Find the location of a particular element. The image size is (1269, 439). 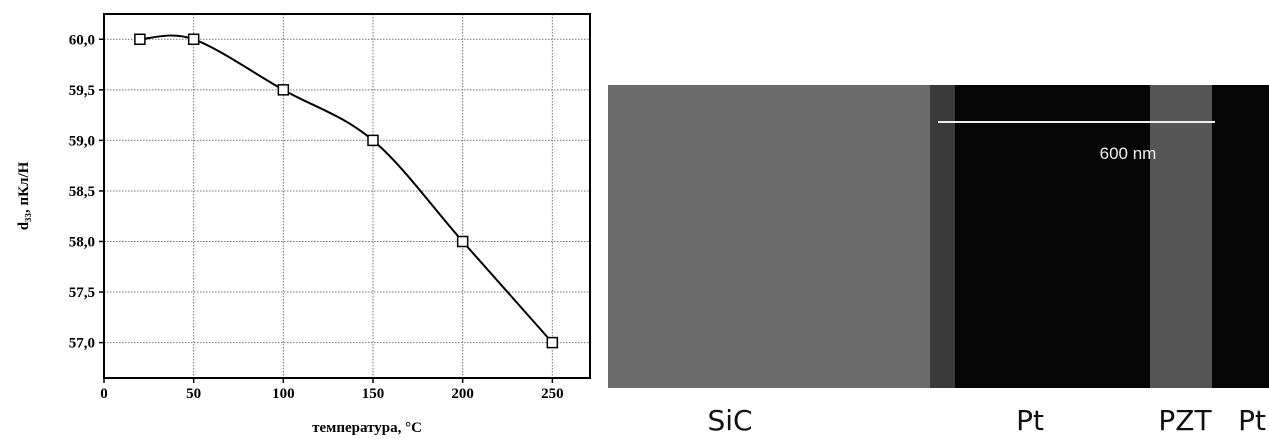

scale-bar-label: 600 nm is located at coordinates (1128, 153).